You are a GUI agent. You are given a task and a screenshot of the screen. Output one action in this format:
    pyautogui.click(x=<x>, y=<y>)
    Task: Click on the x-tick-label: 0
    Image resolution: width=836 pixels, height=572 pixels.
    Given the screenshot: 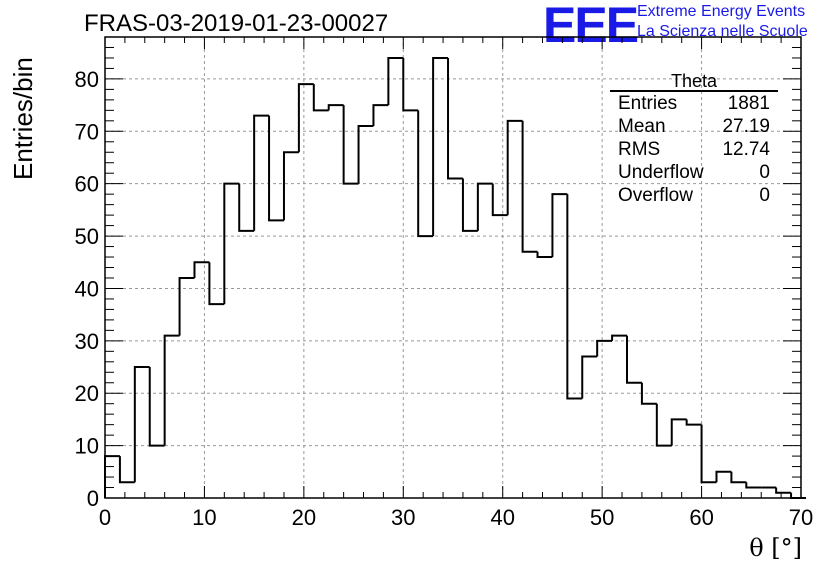 What is the action you would take?
    pyautogui.click(x=105, y=517)
    